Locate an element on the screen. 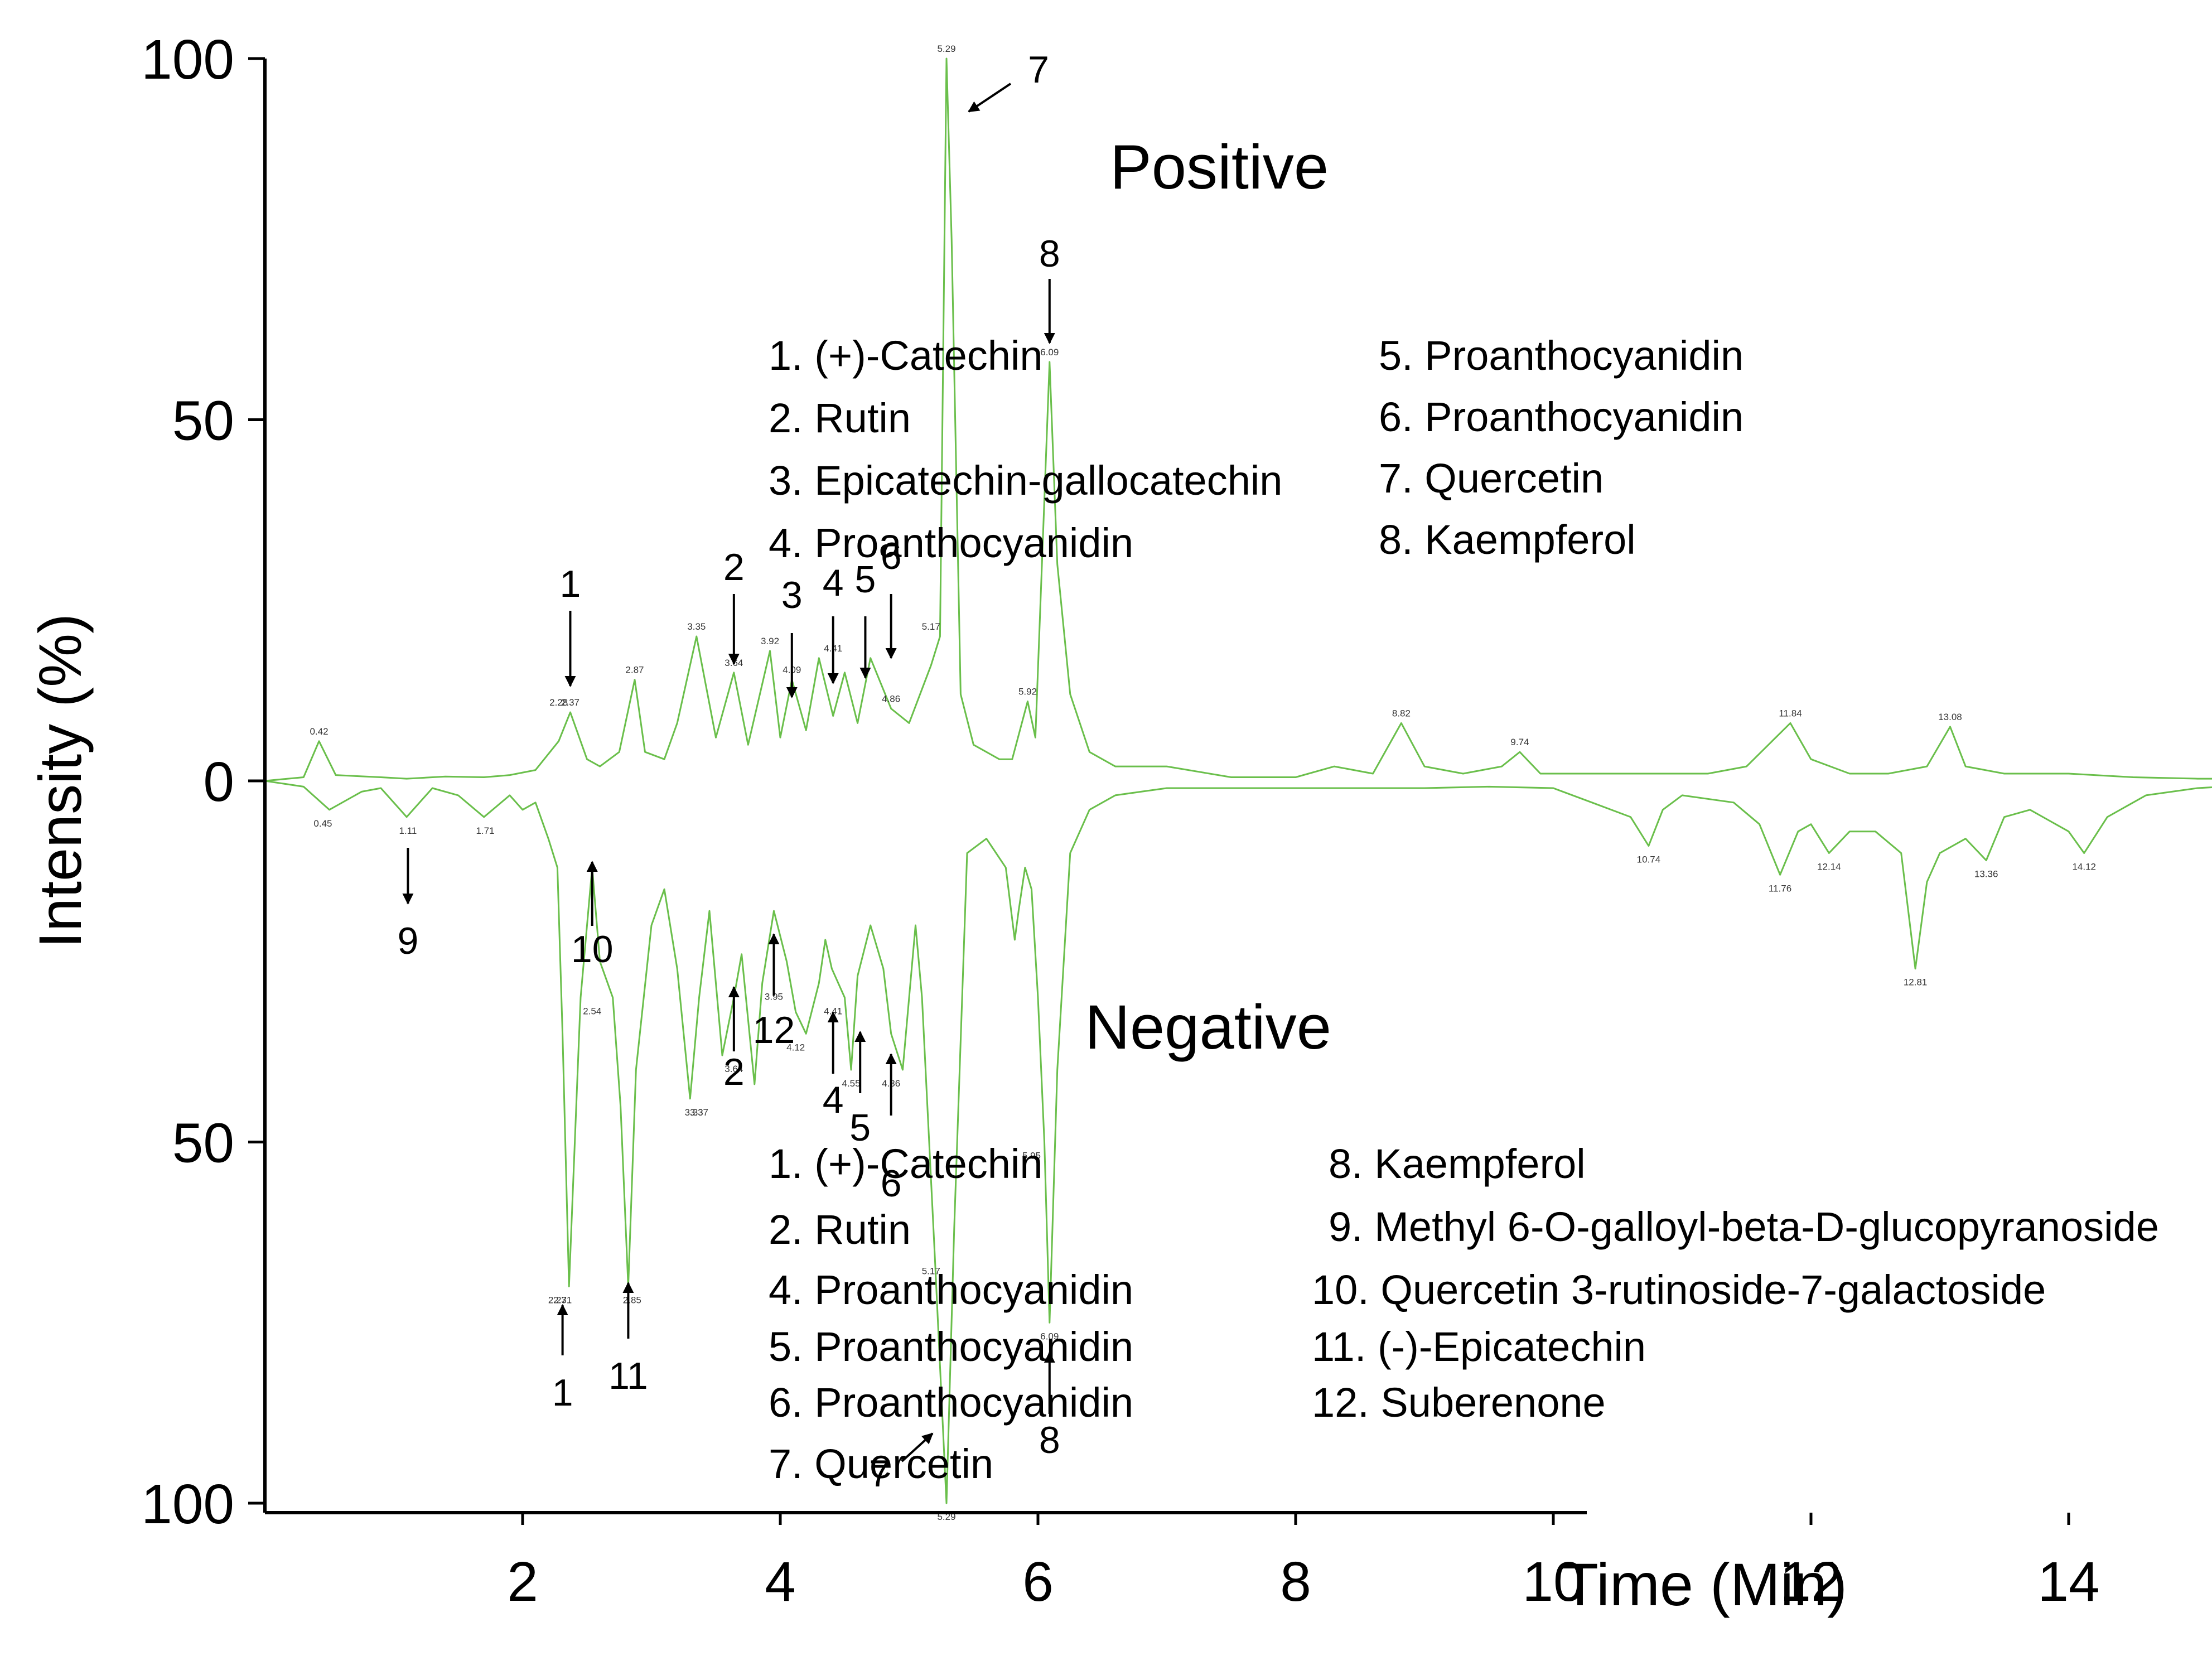 The width and height of the screenshot is (2212, 1656). rt-label-negative: 1.71 is located at coordinates (485, 830).